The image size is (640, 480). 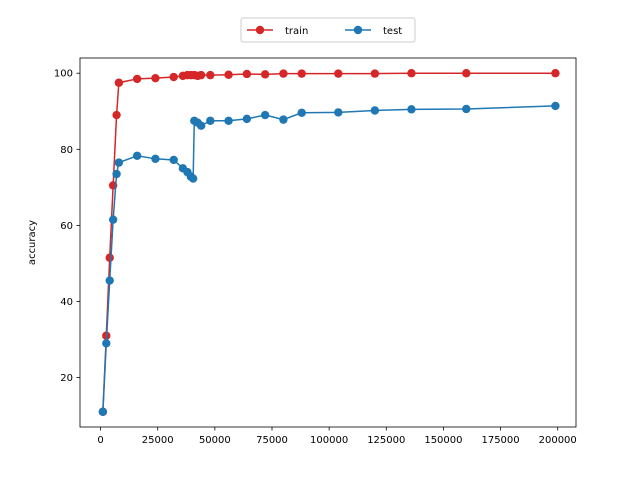 What do you see at coordinates (63, 74) in the screenshot?
I see `y-tick-label-4: 100` at bounding box center [63, 74].